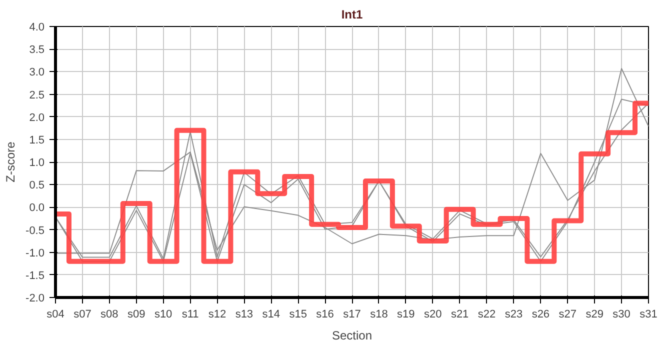 Image resolution: width=660 pixels, height=360 pixels. I want to click on x-tick-label: s10, so click(163, 314).